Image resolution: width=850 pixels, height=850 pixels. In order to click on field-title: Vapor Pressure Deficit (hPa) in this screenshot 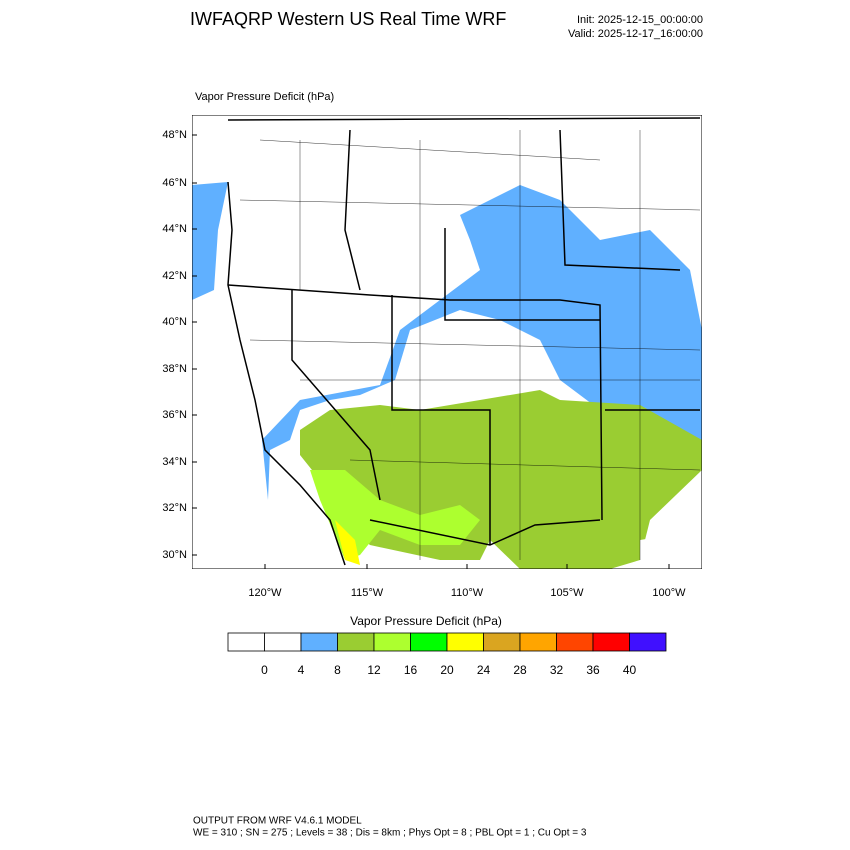, I will do `click(264, 97)`.